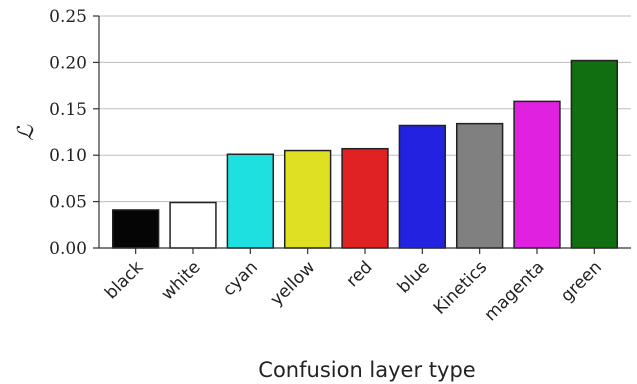 This screenshot has height=384, width=637. I want to click on bar-kinetics, so click(479, 185).